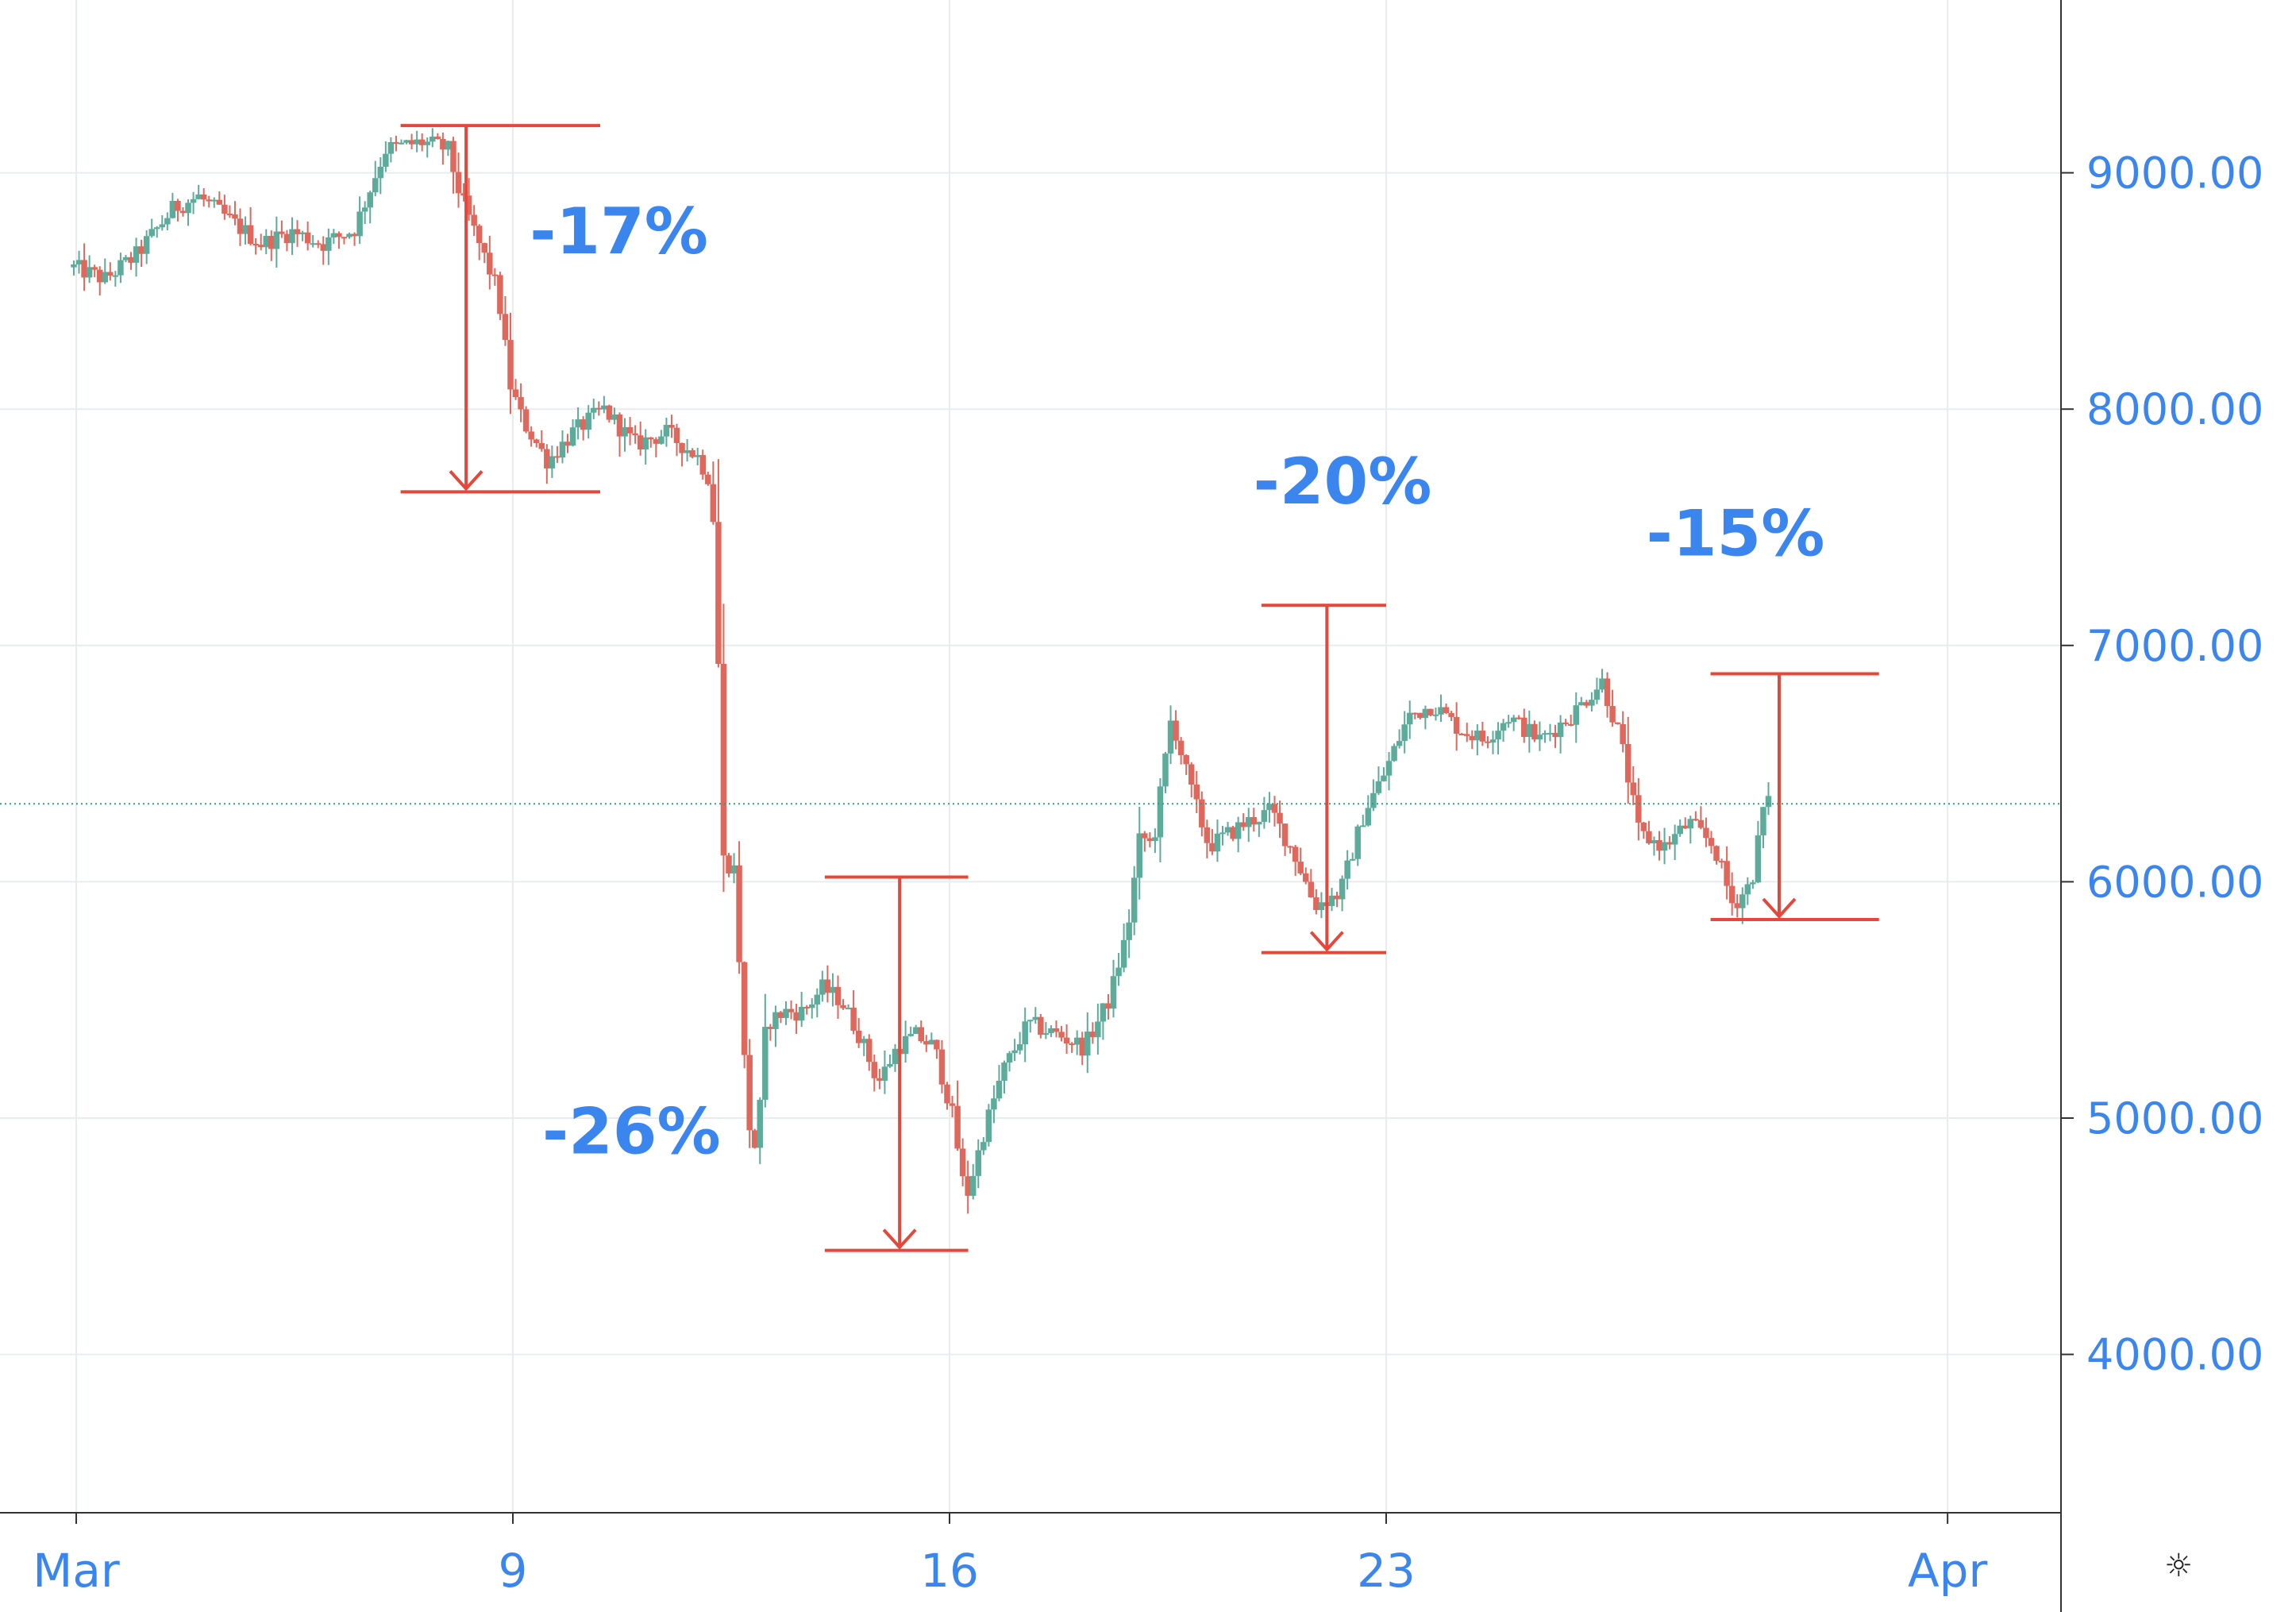 The height and width of the screenshot is (1612, 2296). Describe the element at coordinates (1947, 1571) in the screenshot. I see `x-tick-label: Apr` at that location.